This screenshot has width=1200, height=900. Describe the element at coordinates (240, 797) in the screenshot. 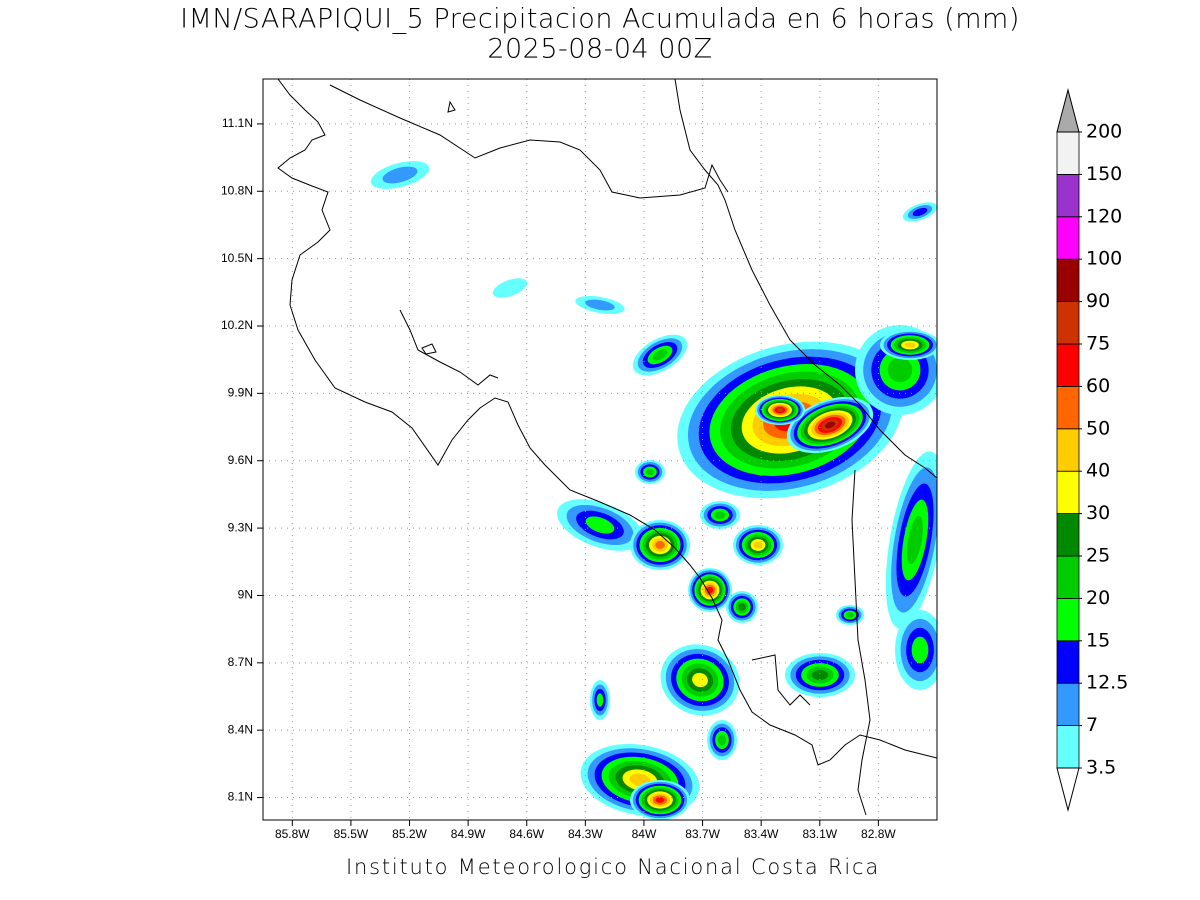

I see `y-tick-label: 8.1N` at that location.